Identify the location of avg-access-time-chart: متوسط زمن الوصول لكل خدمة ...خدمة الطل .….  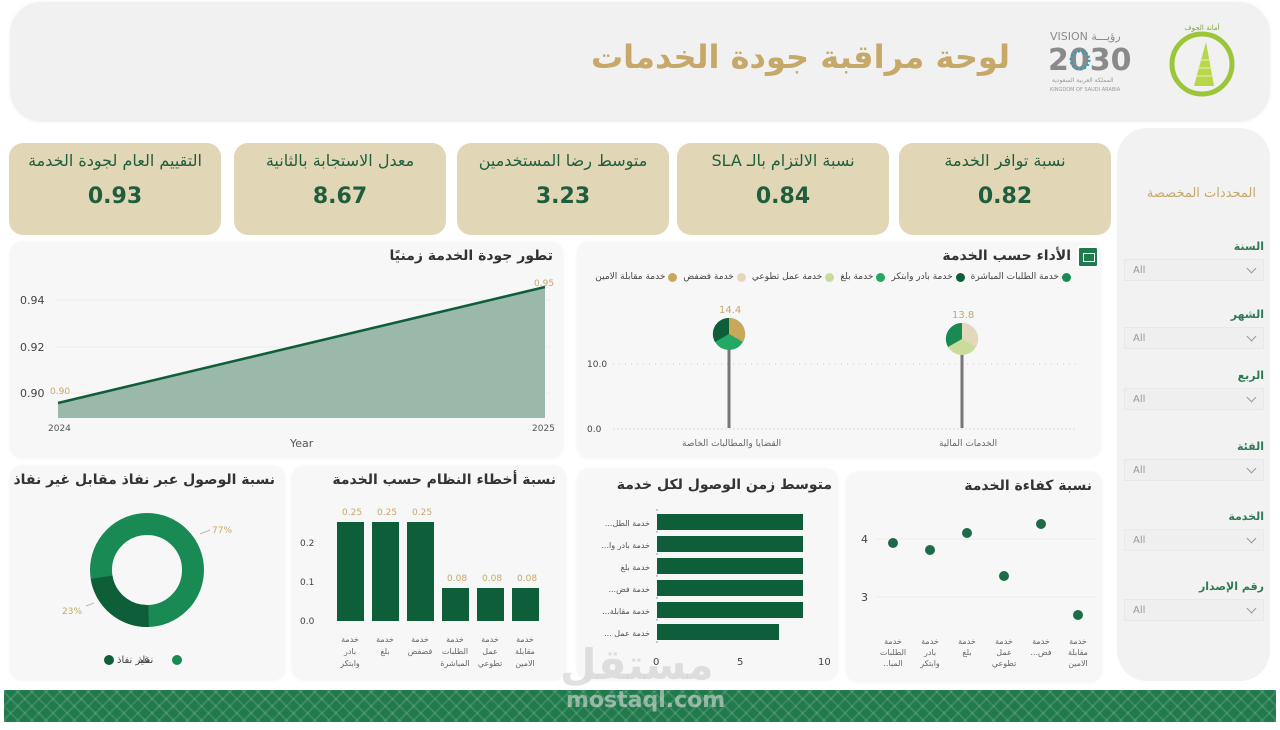
(707, 574).